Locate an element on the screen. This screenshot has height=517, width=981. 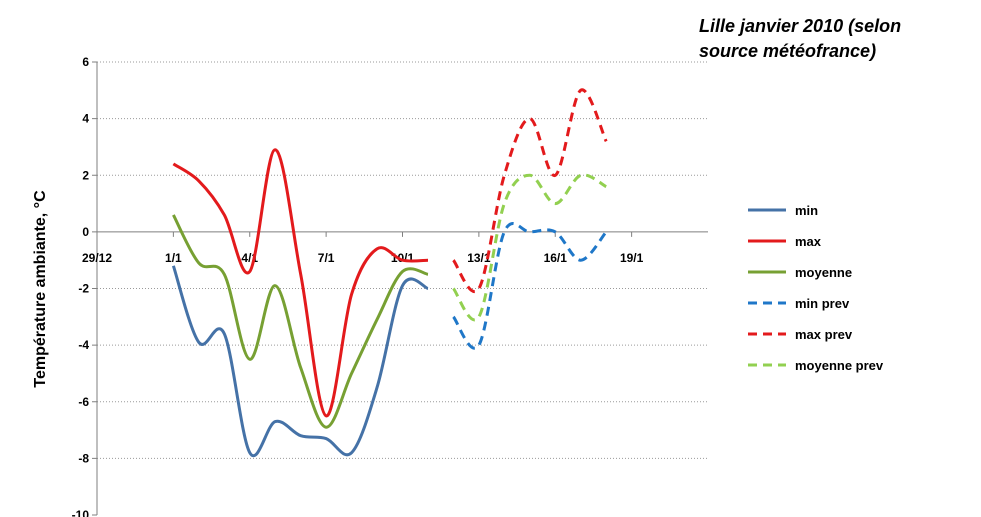
series-line-max is located at coordinates (300, 283).